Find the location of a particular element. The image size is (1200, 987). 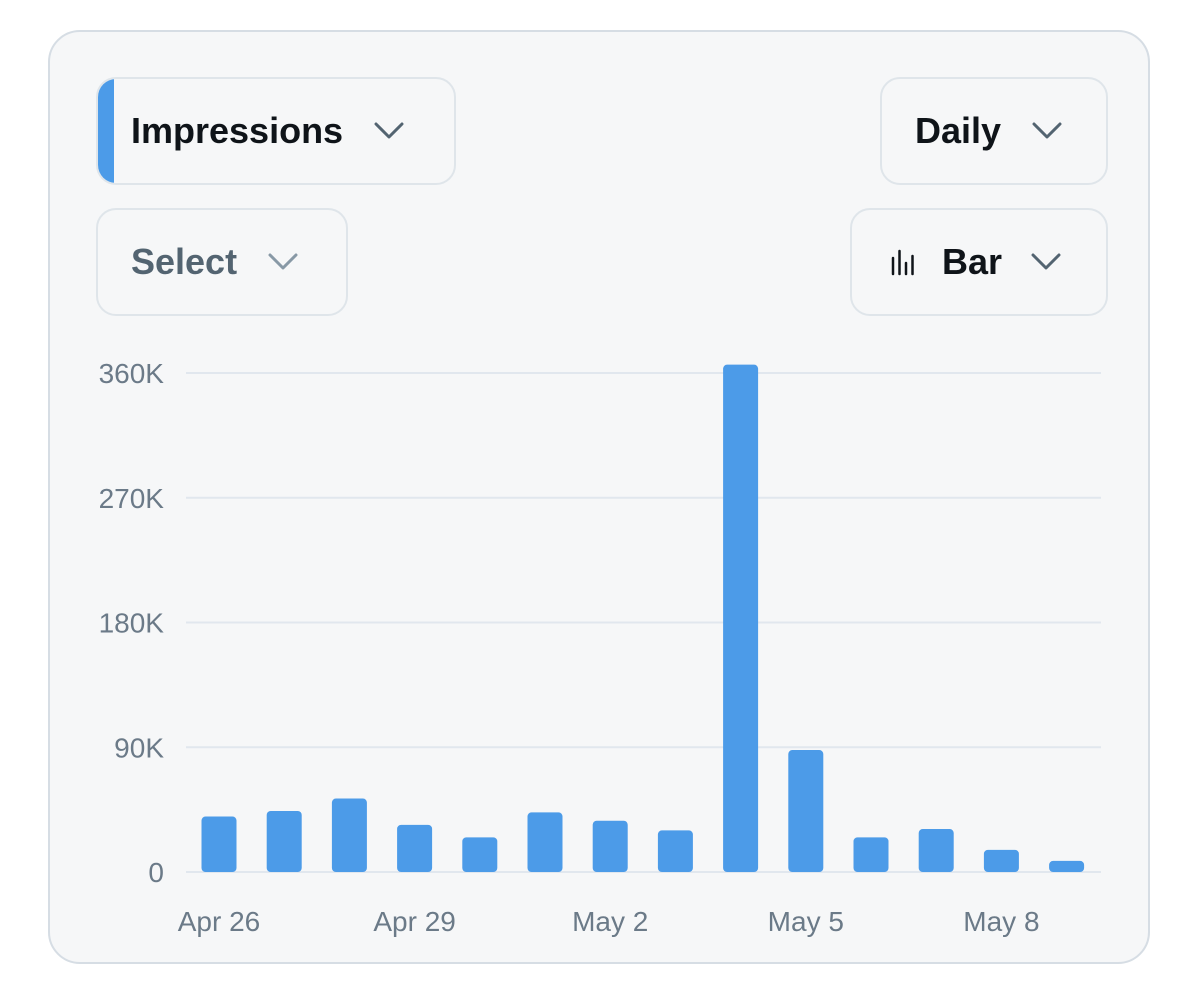

y-tick-label: 0 is located at coordinates (156, 872).